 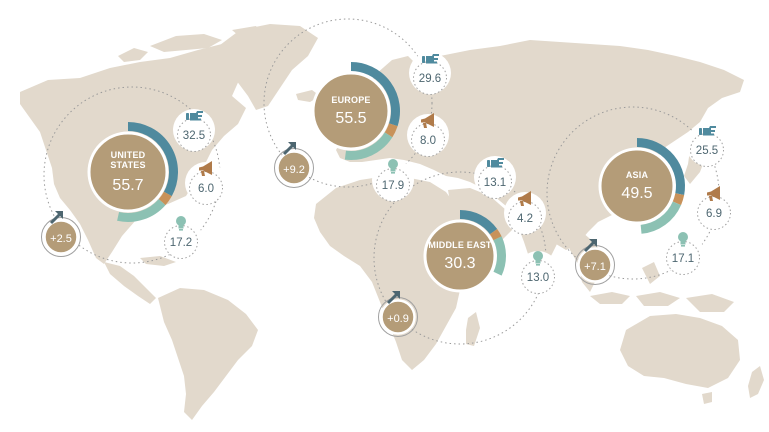 I want to click on europe-growth-ring, so click(x=294, y=168).